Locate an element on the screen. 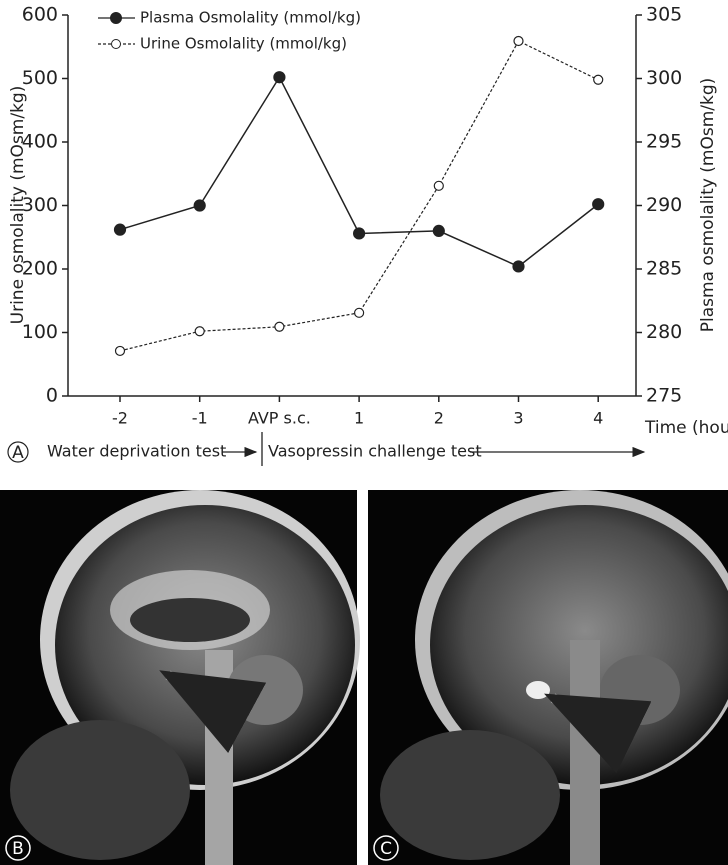  x-tick-label: 1 is located at coordinates (359, 418).